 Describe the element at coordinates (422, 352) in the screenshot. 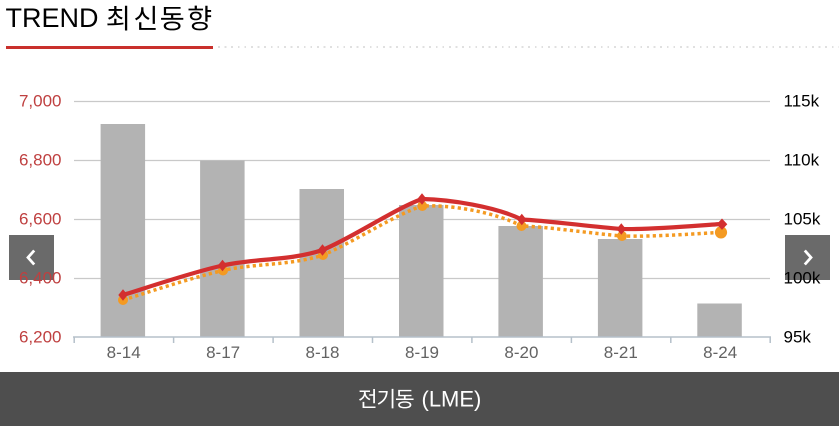

I see `svg-text: 8-19` at that location.